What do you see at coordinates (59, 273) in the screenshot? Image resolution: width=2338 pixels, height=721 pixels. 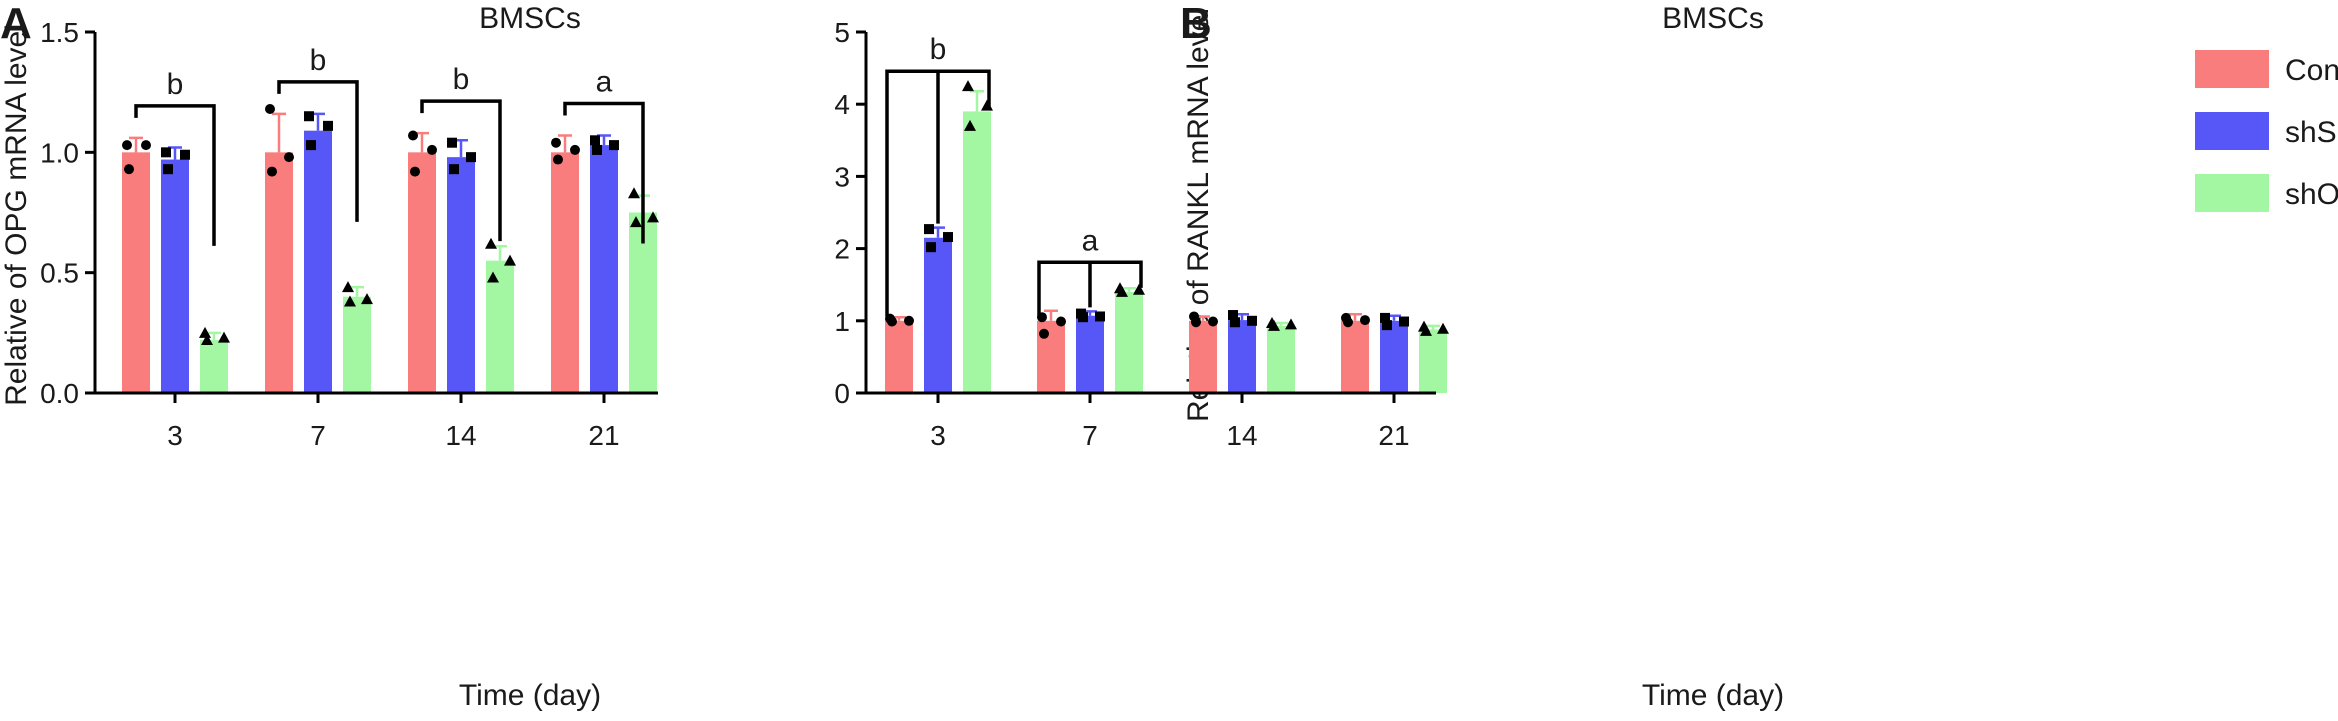 I see `panel-a-y-tick-label: 0.5` at bounding box center [59, 273].